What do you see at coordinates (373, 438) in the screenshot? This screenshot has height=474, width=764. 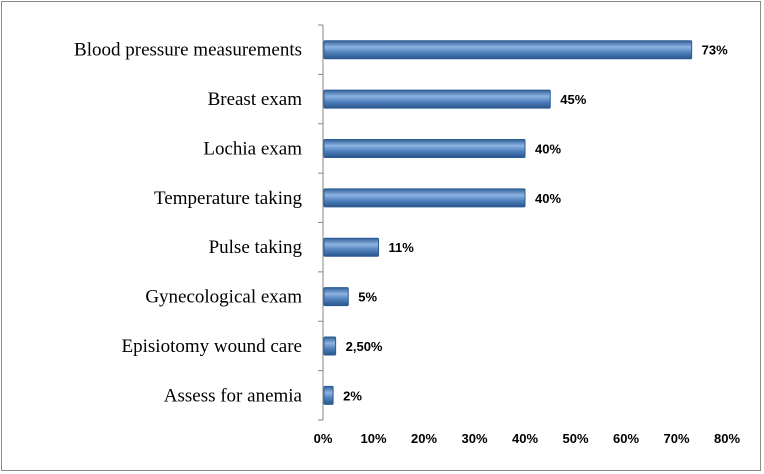 I see `x-tick-label: 10%` at bounding box center [373, 438].